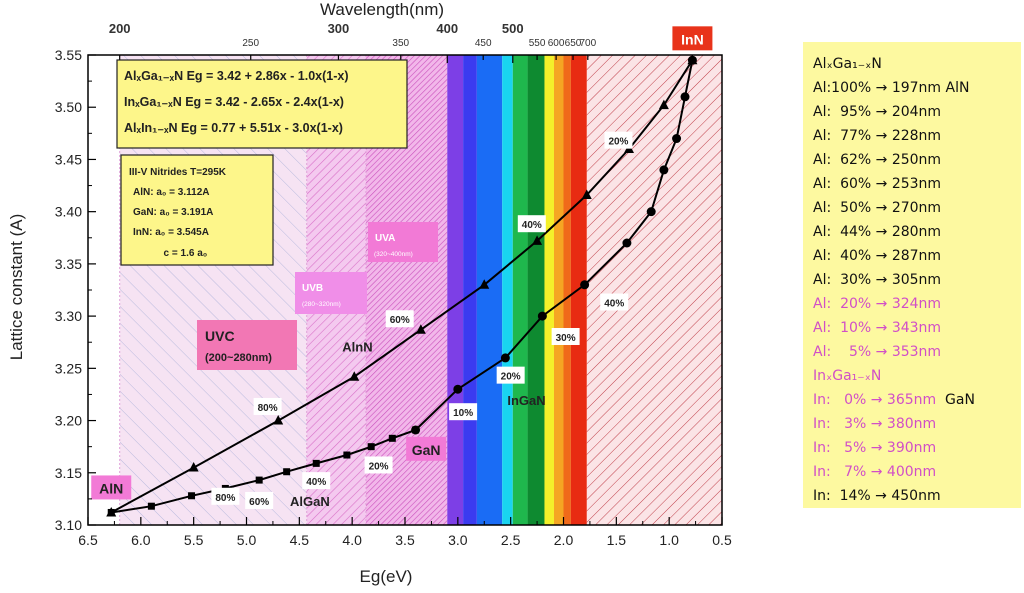 The height and width of the screenshot is (593, 1024). Describe the element at coordinates (386, 576) in the screenshot. I see `x-axis-title: Eg(eV)` at that location.